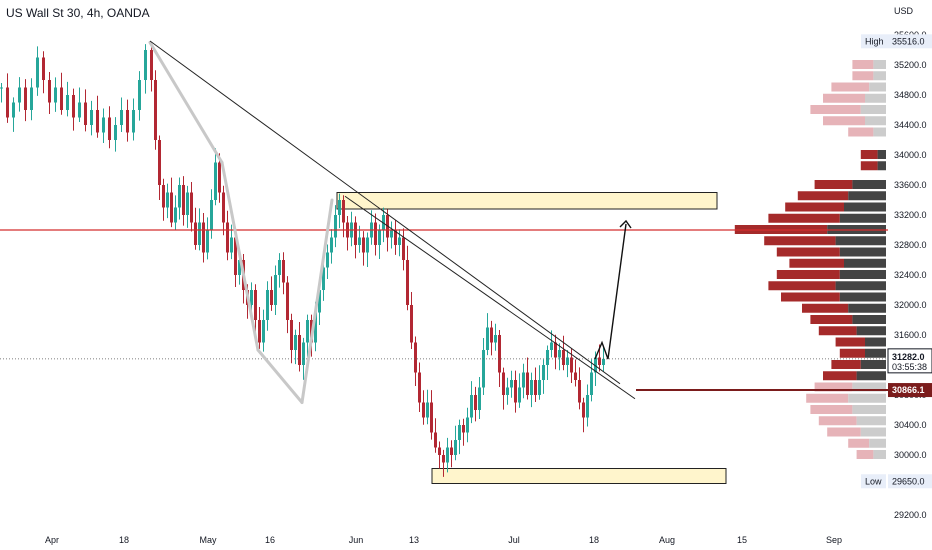  What do you see at coordinates (908, 41) in the screenshot?
I see `high-value: 35516.0` at bounding box center [908, 41].